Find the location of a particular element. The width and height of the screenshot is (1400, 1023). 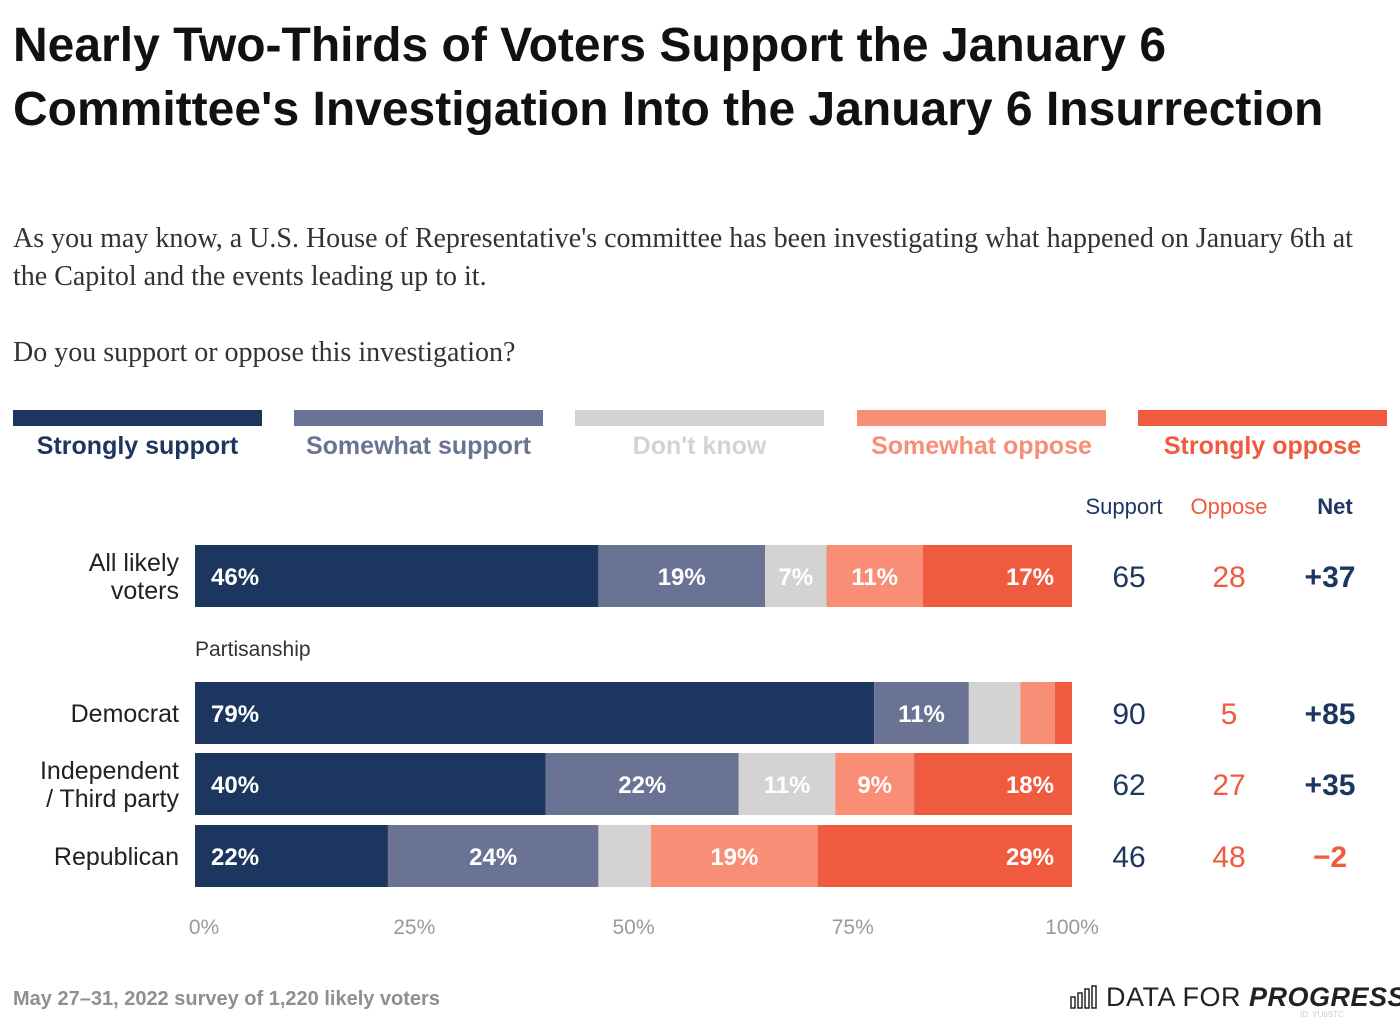

data-label-republican-strongly-oppose: 29% is located at coordinates (1030, 857).